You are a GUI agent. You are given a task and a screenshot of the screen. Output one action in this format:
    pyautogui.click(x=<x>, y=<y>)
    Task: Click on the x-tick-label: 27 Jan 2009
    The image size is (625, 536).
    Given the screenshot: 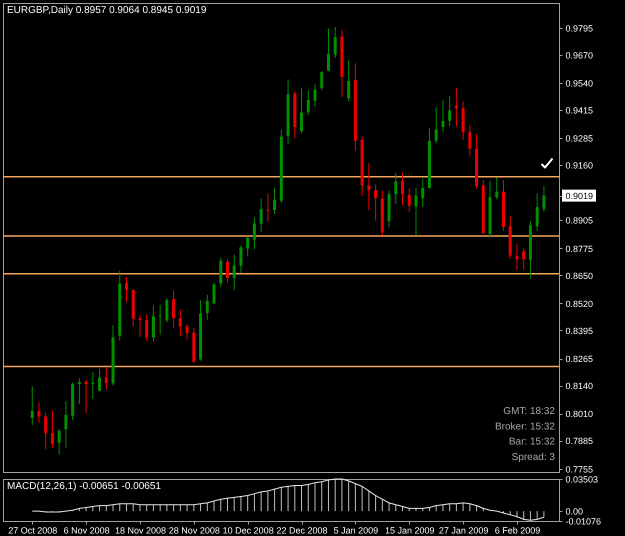 What is the action you would take?
    pyautogui.click(x=463, y=531)
    